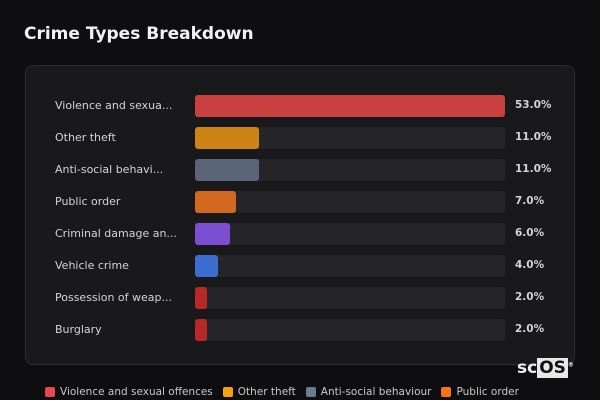 Image resolution: width=600 pixels, height=400 pixels. I want to click on category-label: Public order, so click(88, 201).